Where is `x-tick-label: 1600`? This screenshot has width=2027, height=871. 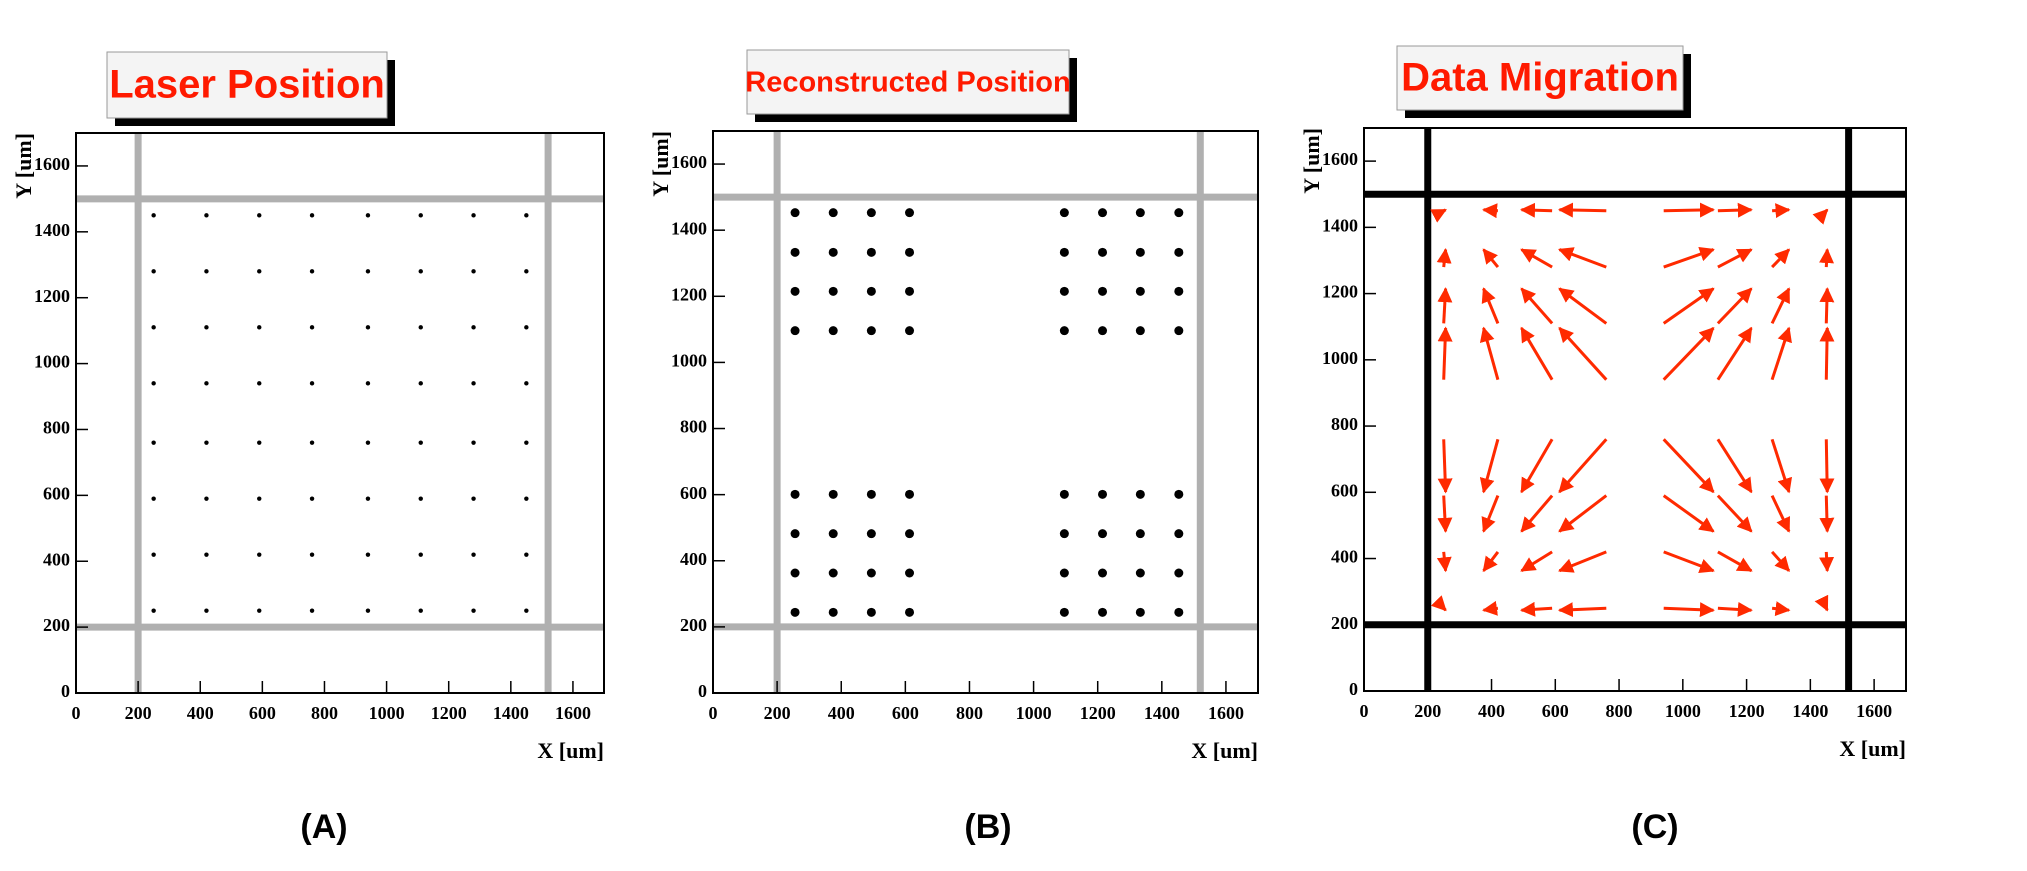 x-tick-label: 1600 is located at coordinates (1226, 713).